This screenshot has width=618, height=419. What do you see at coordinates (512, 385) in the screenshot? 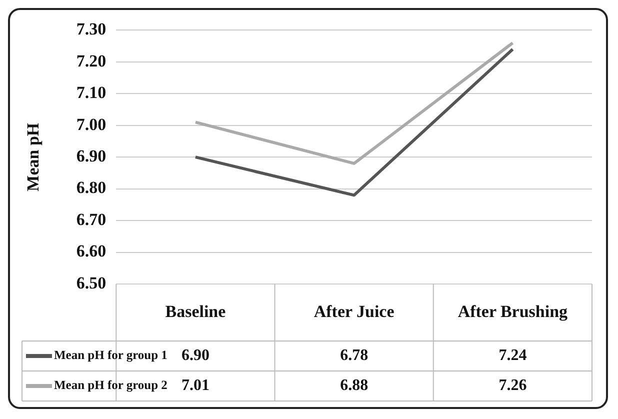
I see `data-label: 7.26` at bounding box center [512, 385].